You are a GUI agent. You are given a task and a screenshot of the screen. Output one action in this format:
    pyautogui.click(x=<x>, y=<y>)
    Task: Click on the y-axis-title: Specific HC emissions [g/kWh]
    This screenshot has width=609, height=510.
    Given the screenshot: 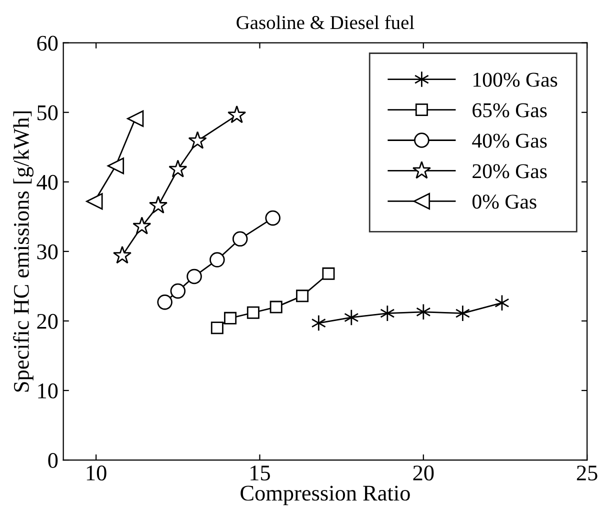 What is the action you would take?
    pyautogui.click(x=23, y=251)
    